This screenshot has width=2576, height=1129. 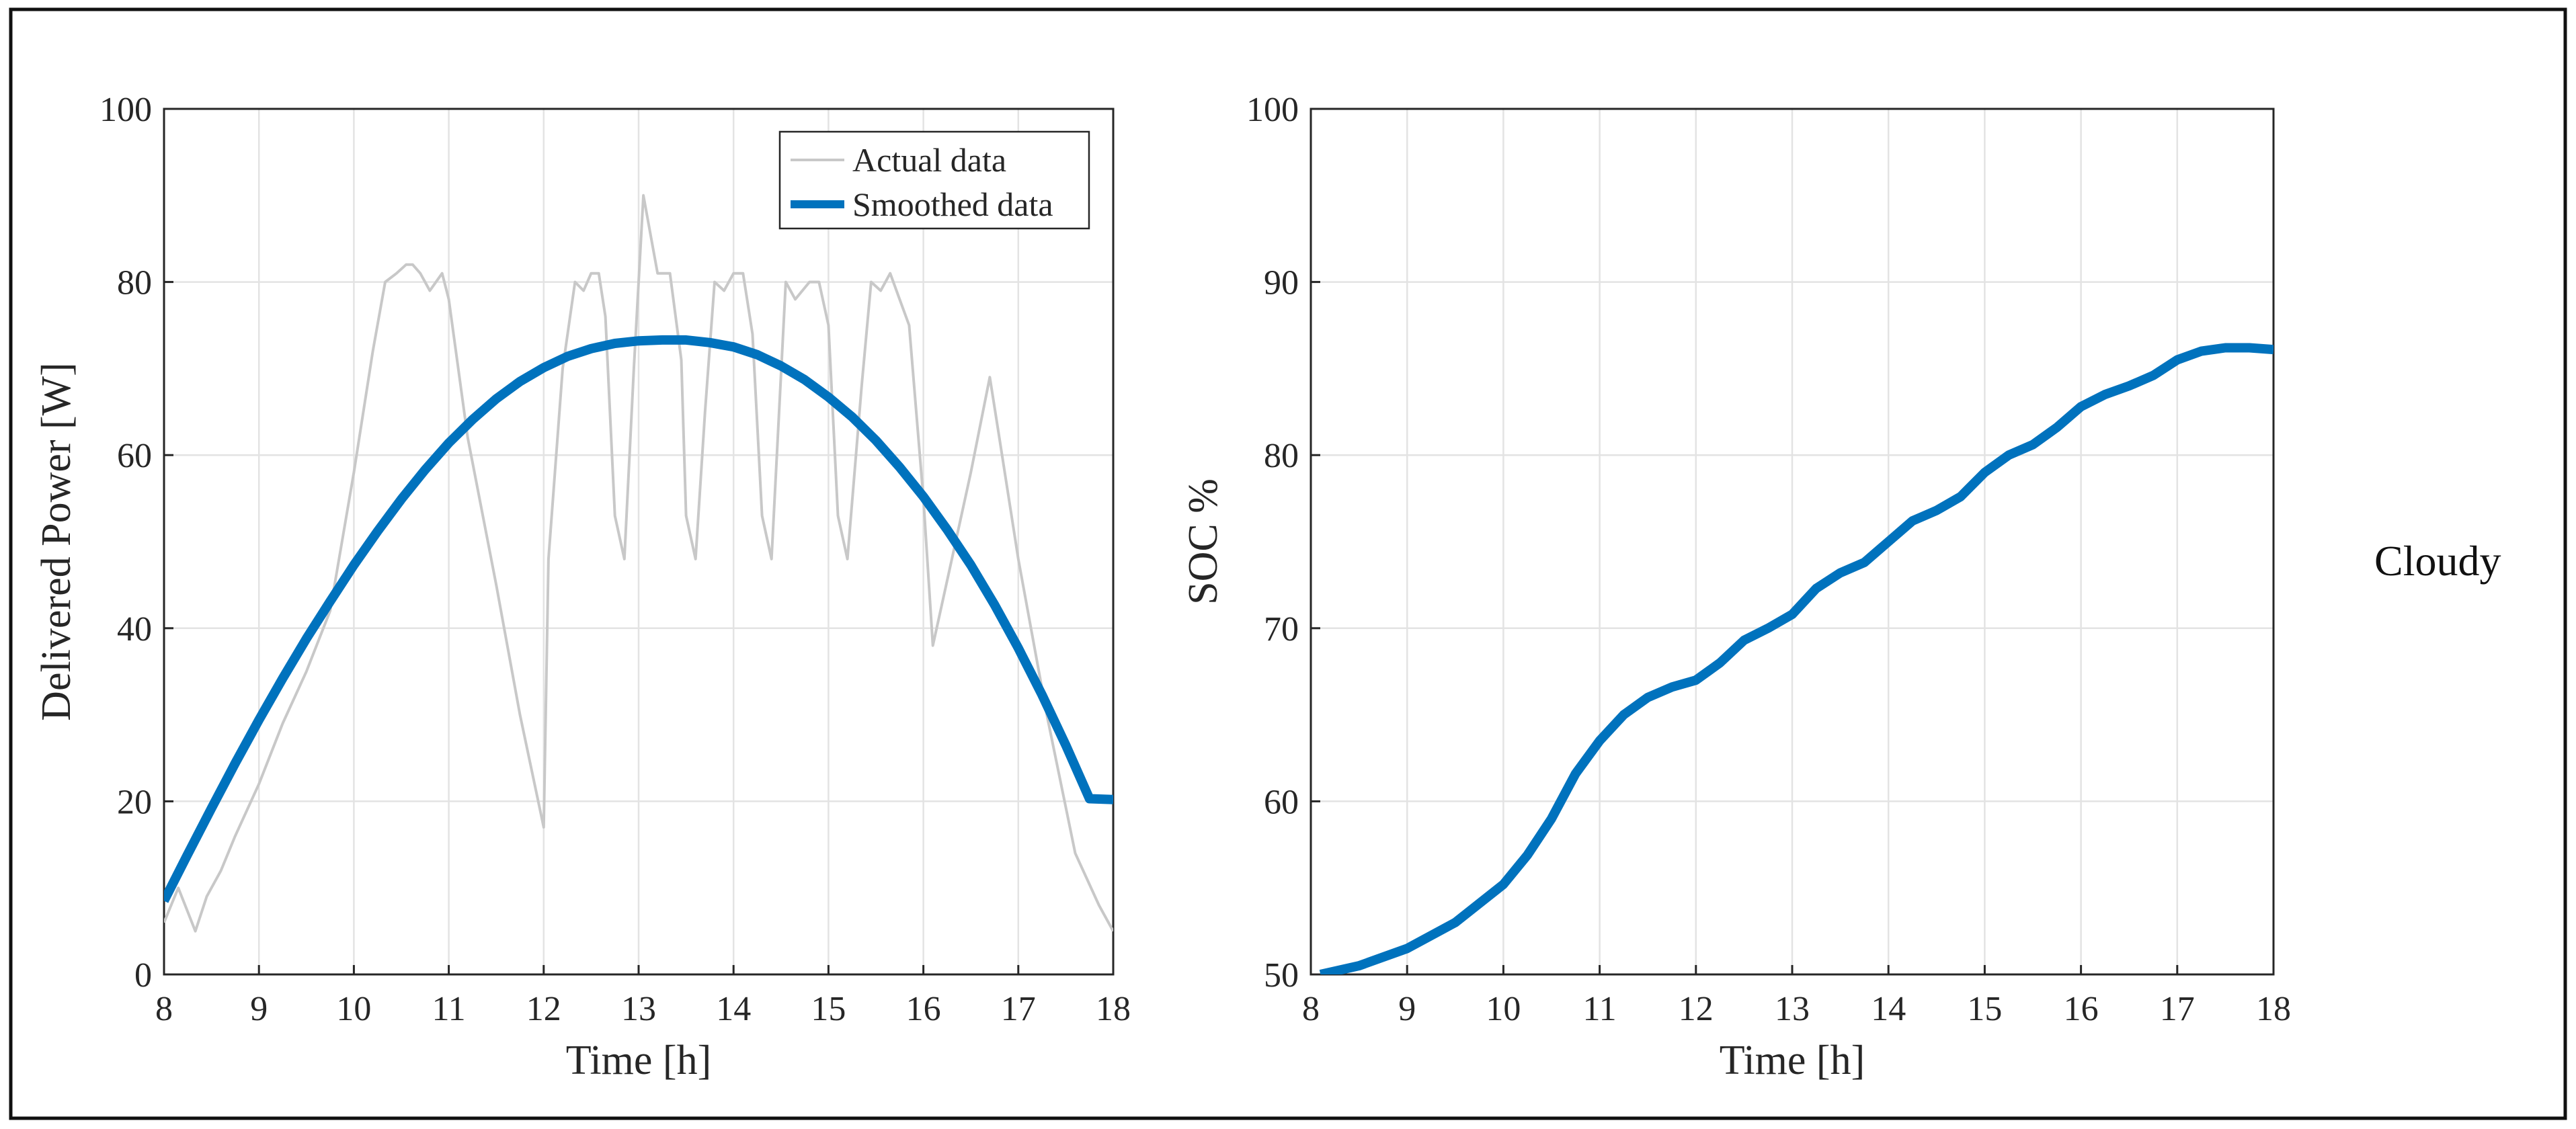 I want to click on y-tick-label: 0, so click(x=143, y=976).